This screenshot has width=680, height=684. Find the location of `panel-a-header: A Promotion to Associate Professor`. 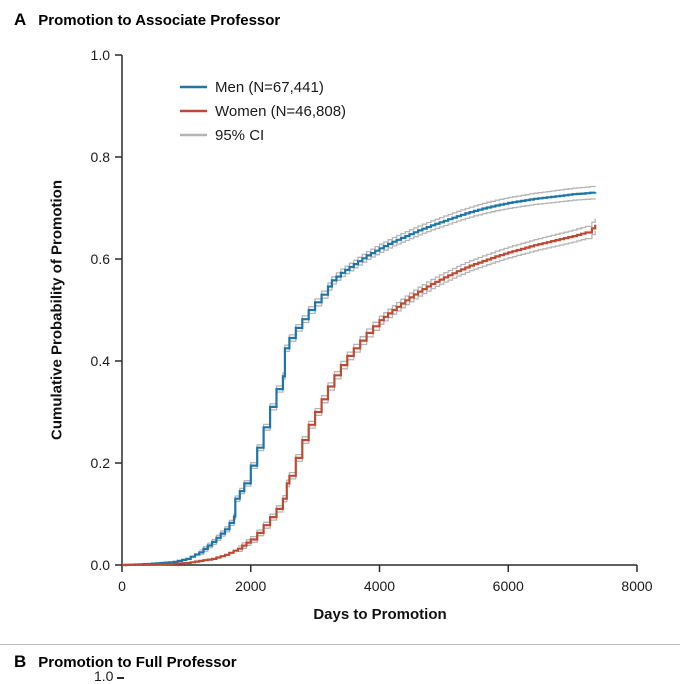

panel-a-header: A Promotion to Associate Professor is located at coordinates (147, 20).